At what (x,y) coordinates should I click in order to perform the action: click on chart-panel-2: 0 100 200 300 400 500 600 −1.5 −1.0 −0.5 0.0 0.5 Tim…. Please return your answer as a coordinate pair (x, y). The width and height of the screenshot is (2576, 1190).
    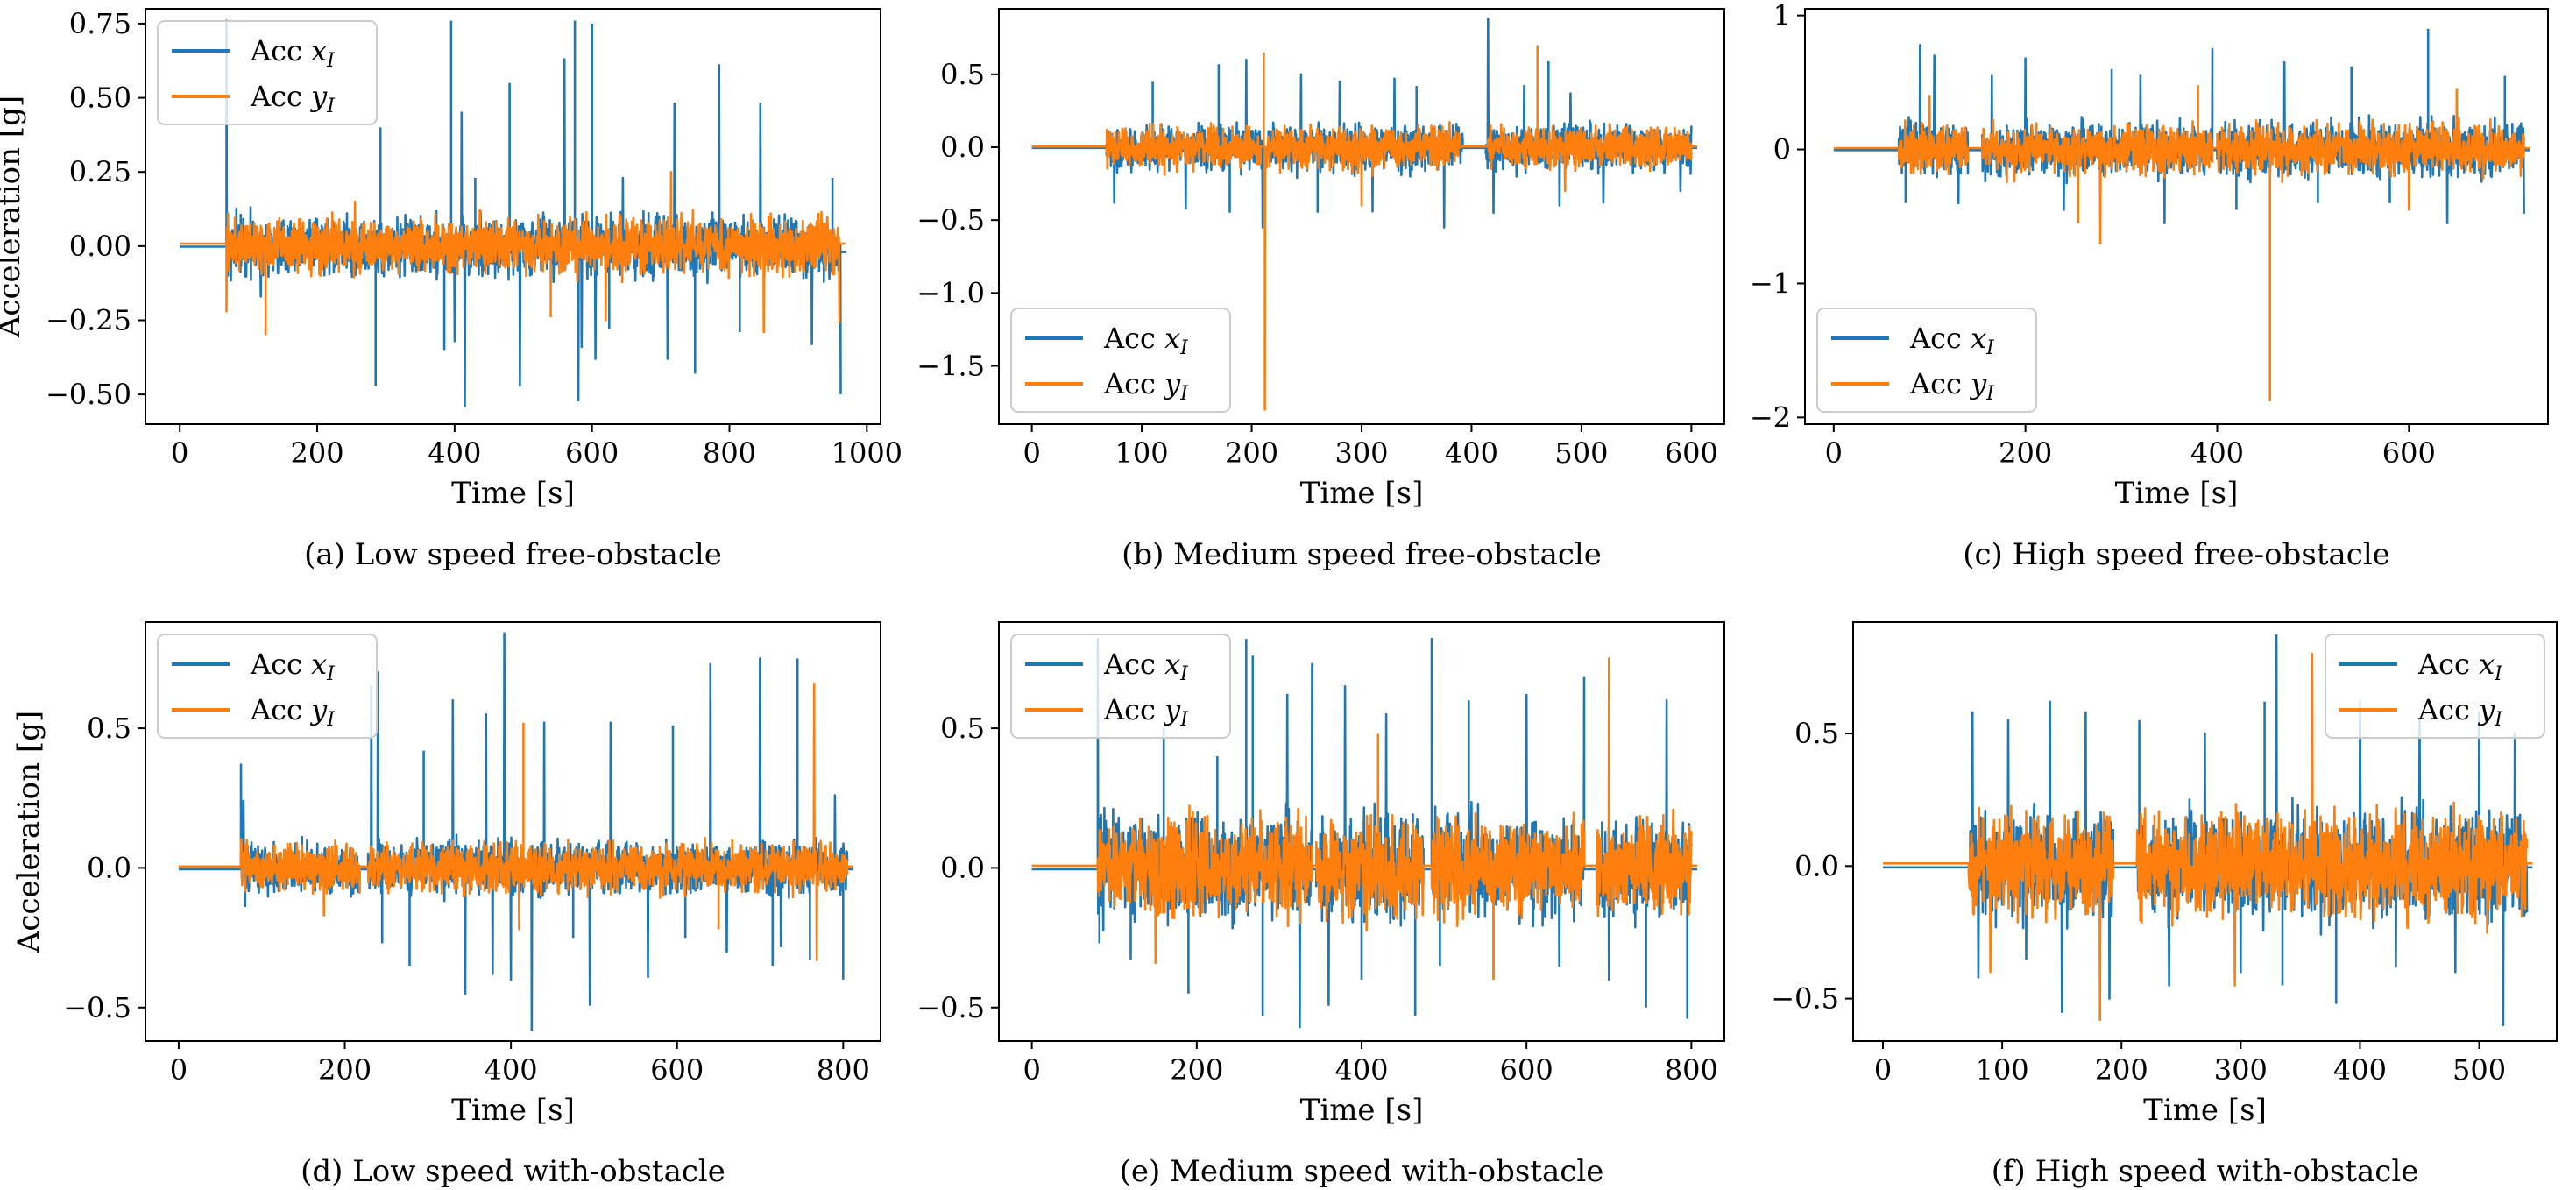
    Looking at the image, I should click on (1320, 290).